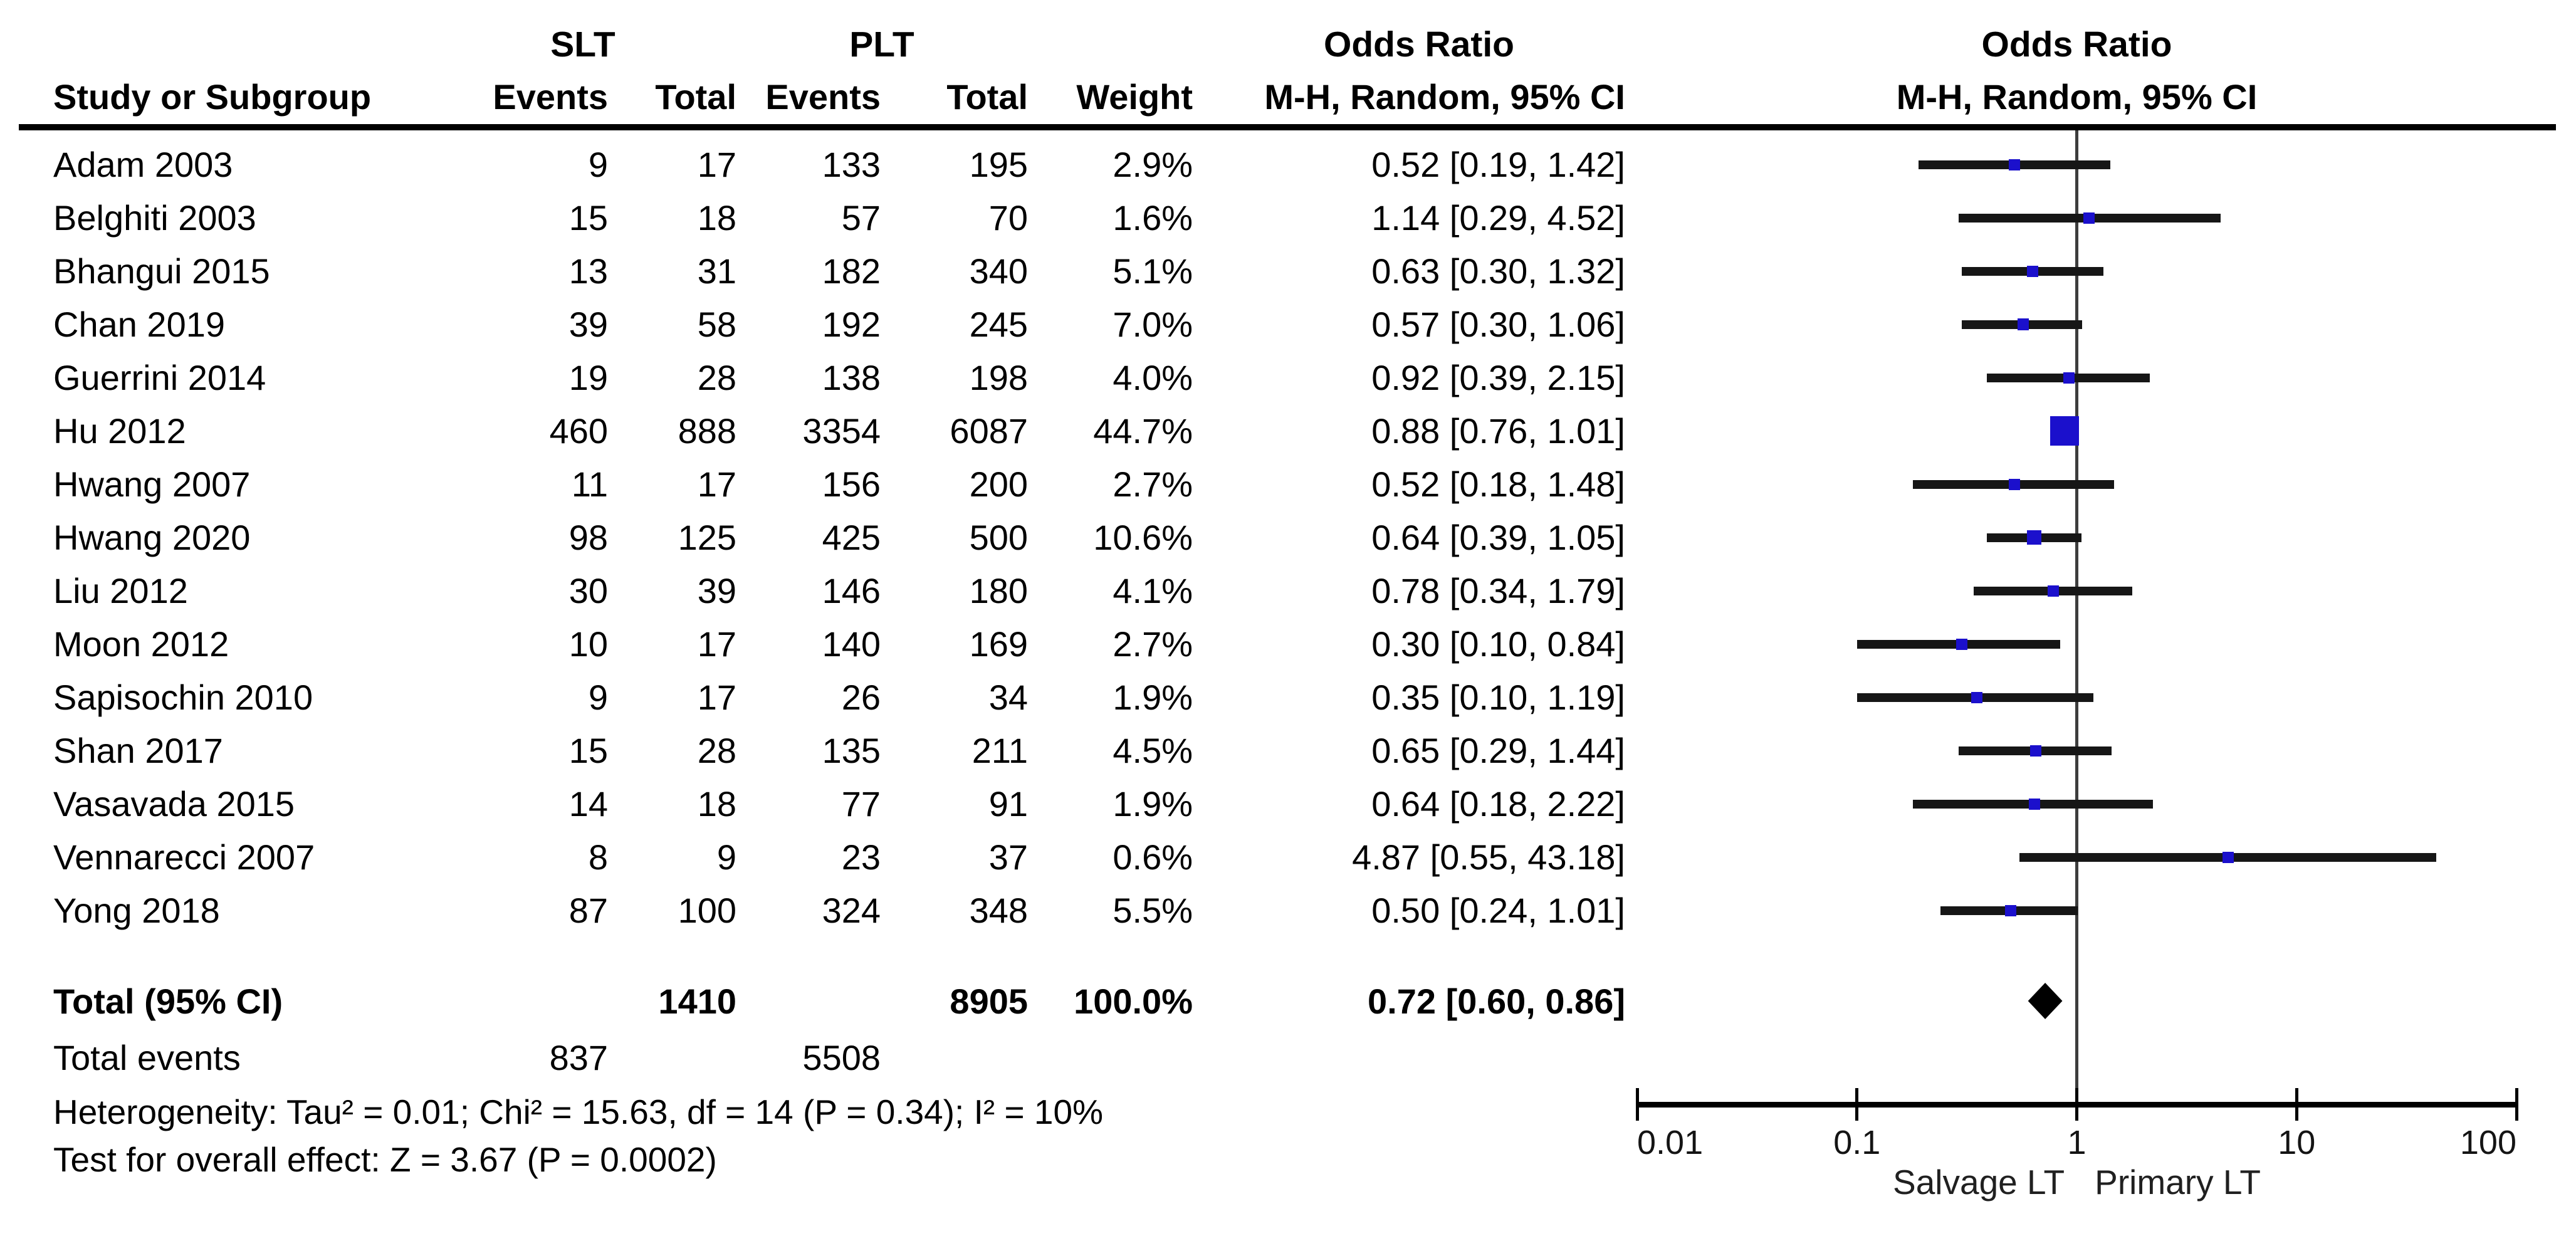 The image size is (2576, 1236). Describe the element at coordinates (989, 1001) in the screenshot. I see `total-plt-n: 8905` at that location.